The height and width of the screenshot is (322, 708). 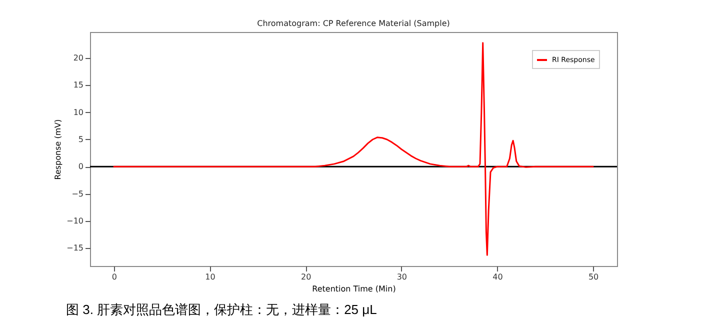 I want to click on x-tick-label: 20, so click(x=306, y=277).